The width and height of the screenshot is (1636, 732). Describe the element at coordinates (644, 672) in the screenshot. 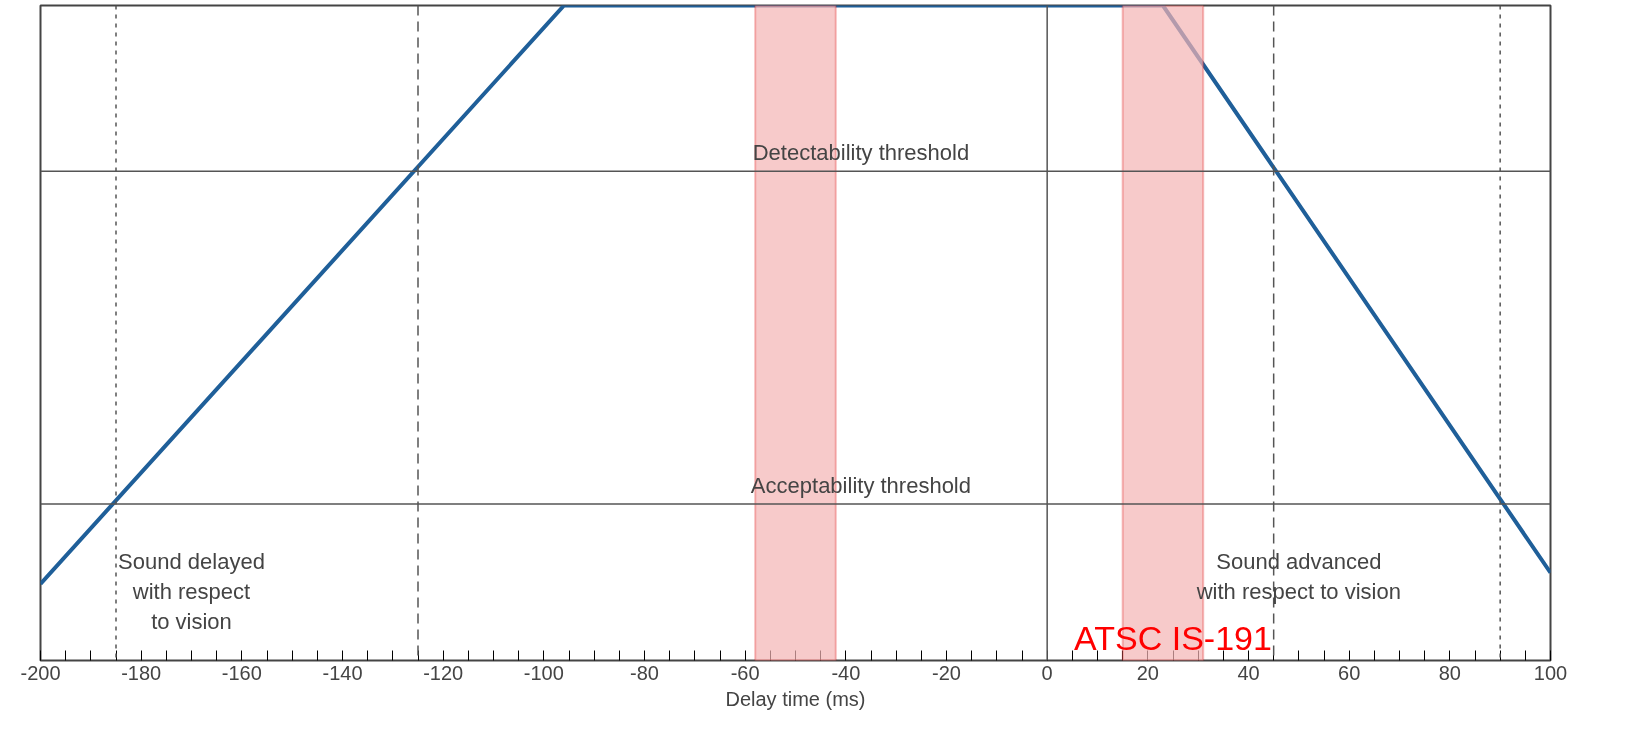

I see `x-tick-label: -80` at that location.